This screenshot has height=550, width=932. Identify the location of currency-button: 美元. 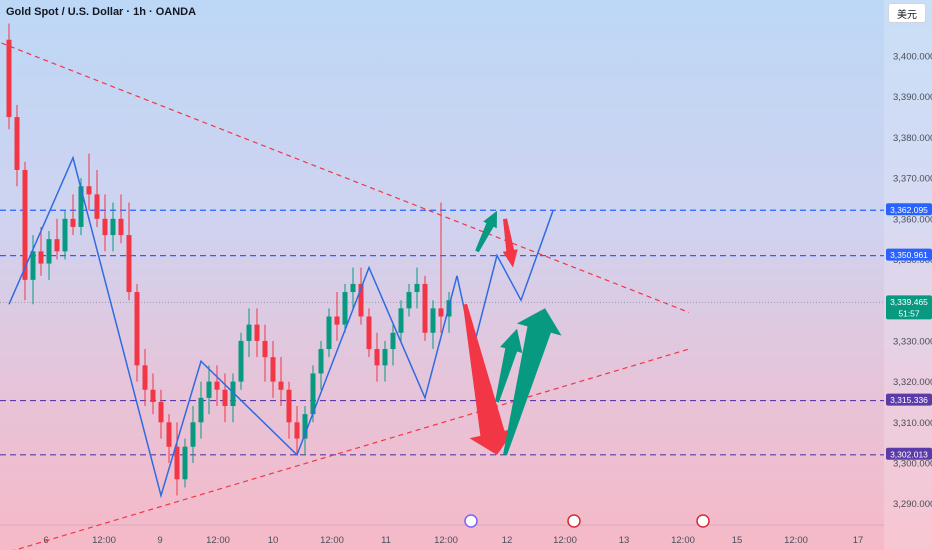
(907, 13).